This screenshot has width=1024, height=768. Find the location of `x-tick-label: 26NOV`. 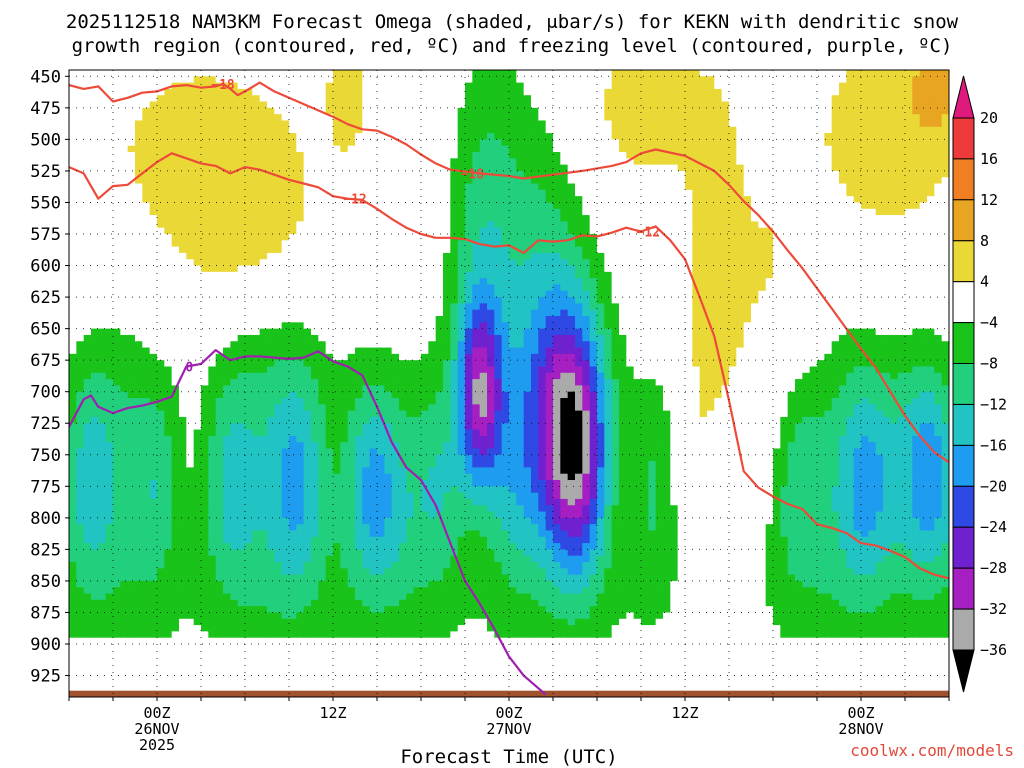

x-tick-label: 26NOV is located at coordinates (156, 729).